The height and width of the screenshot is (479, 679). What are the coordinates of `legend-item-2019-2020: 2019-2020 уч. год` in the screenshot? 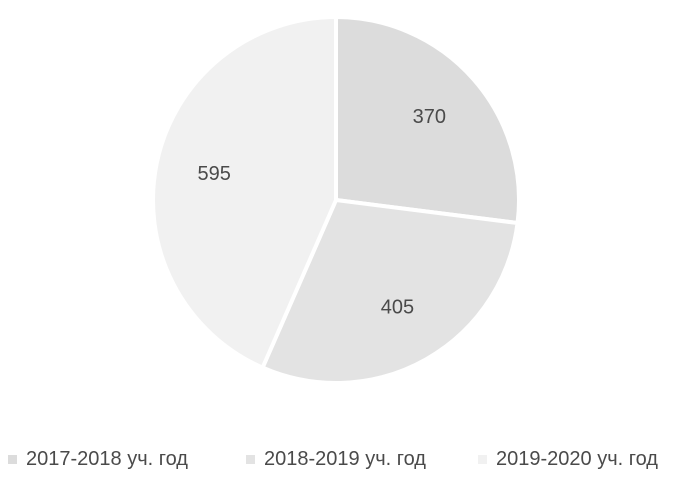 It's located at (568, 459).